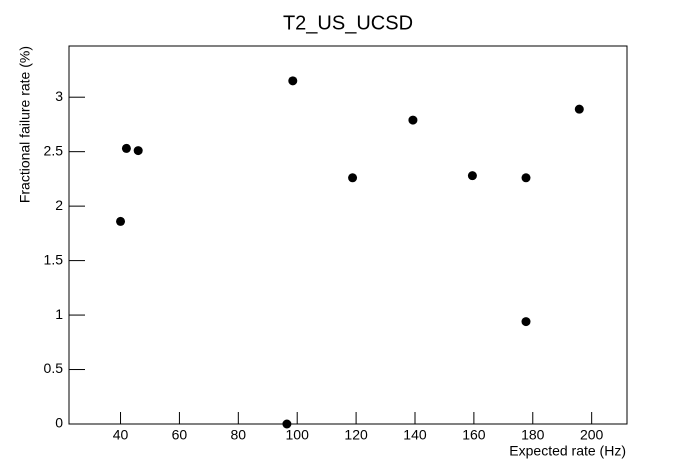 The width and height of the screenshot is (696, 472). Describe the element at coordinates (415, 435) in the screenshot. I see `x-tick-label: 140` at that location.